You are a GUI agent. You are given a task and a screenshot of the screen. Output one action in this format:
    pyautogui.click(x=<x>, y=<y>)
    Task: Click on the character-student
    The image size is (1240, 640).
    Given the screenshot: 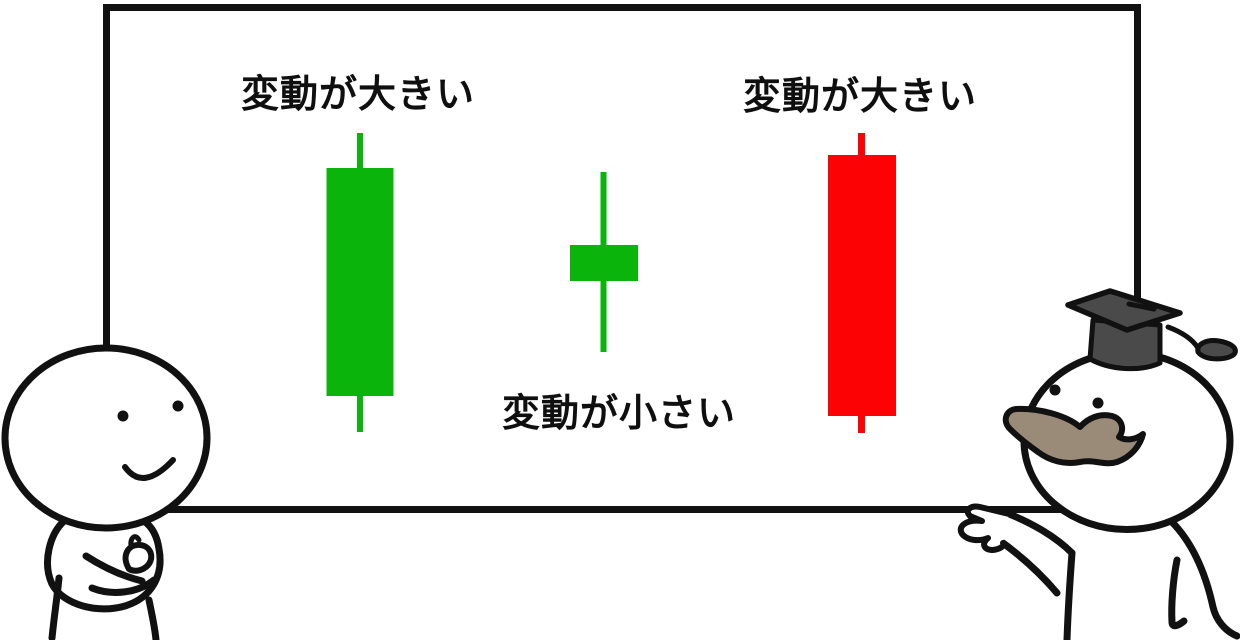 What is the action you would take?
    pyautogui.click(x=106, y=492)
    